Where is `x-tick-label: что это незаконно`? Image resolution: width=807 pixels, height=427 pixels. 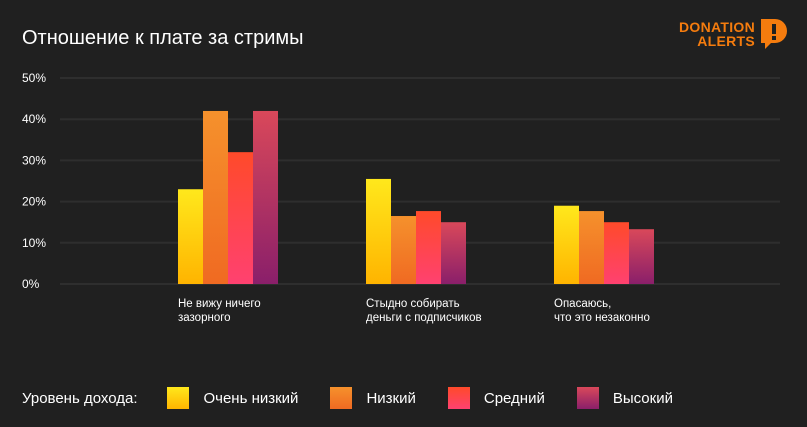
x-tick-label: что это незаконно is located at coordinates (602, 318).